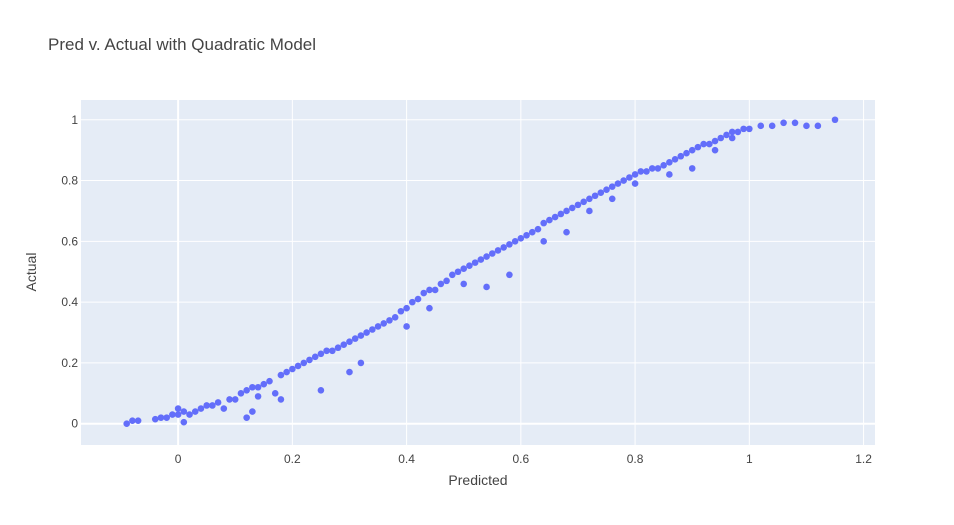  I want to click on y-tick-label: 1, so click(74, 120).